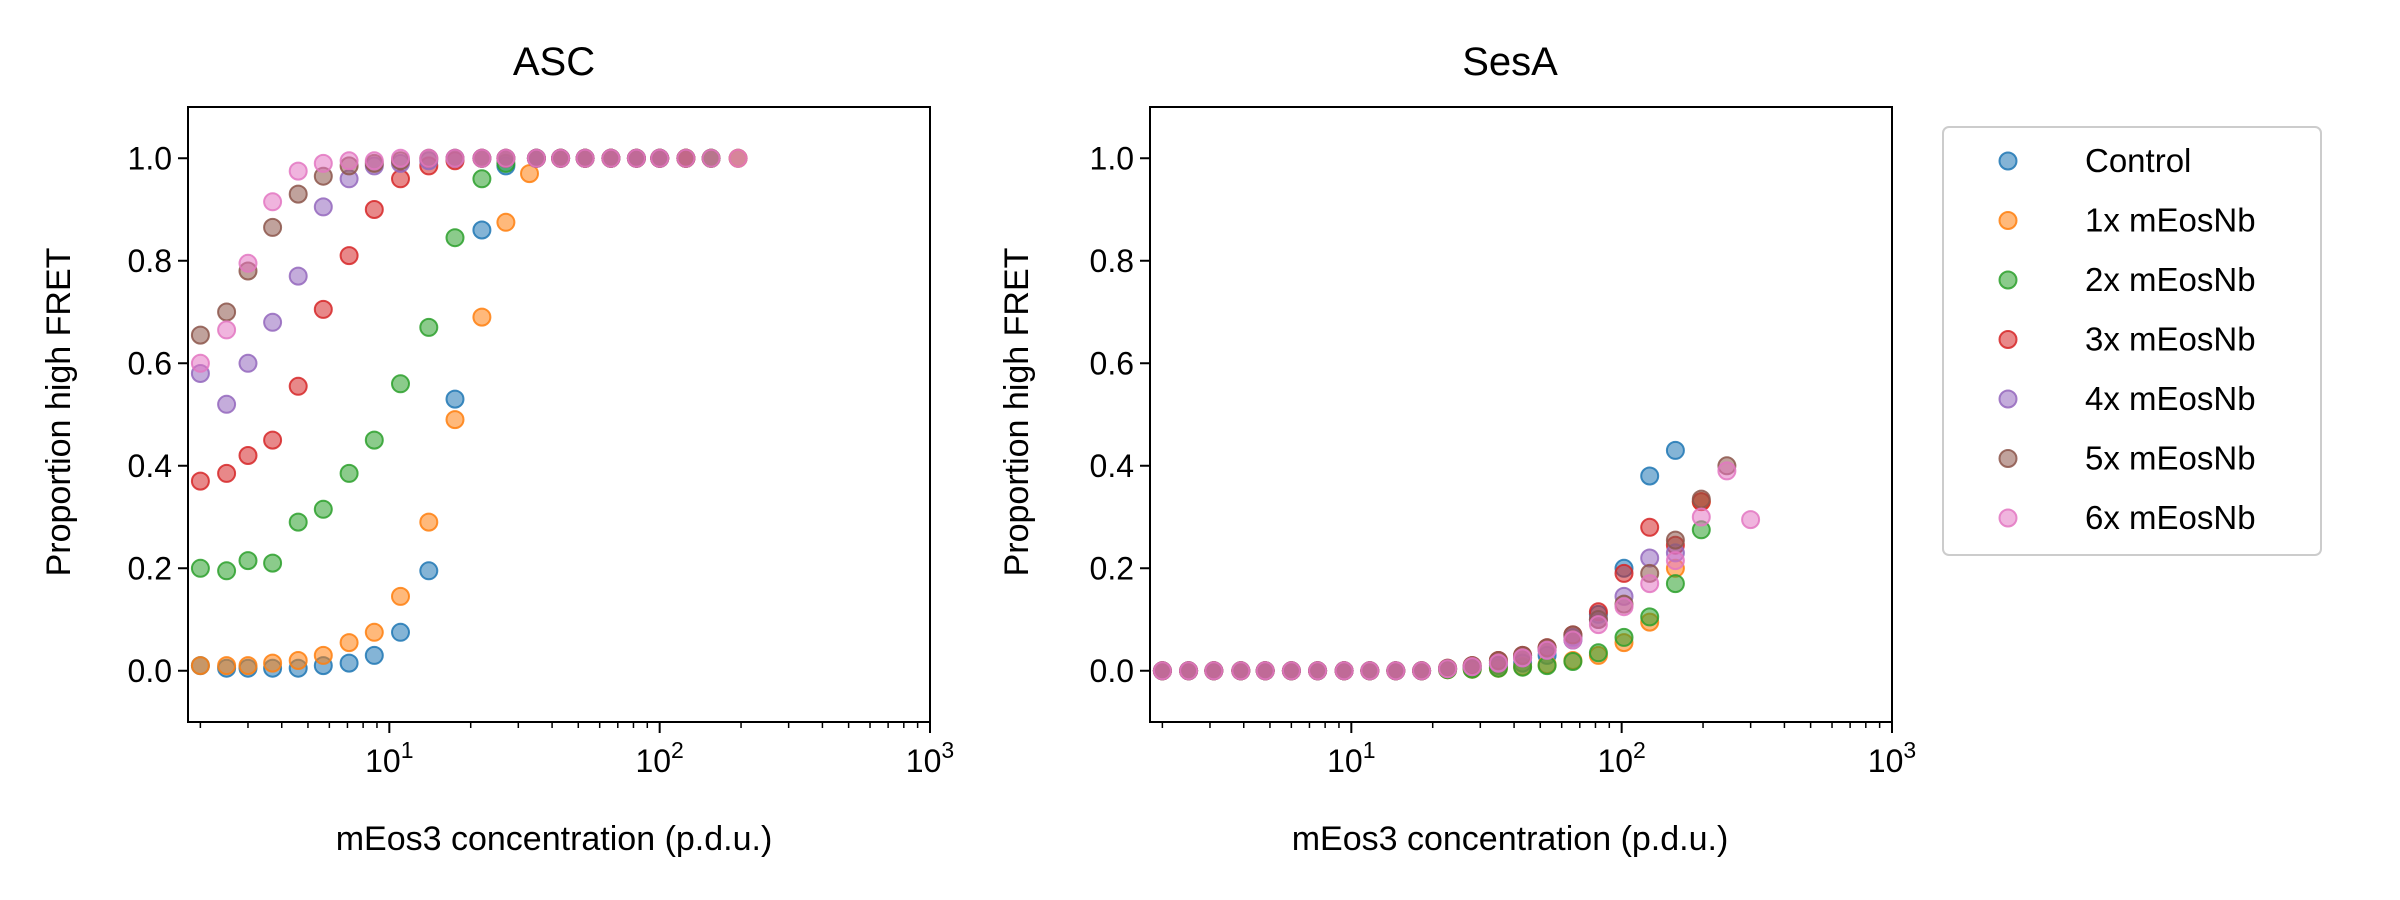  What do you see at coordinates (2138, 160) in the screenshot?
I see `legend-entry-label: Control` at bounding box center [2138, 160].